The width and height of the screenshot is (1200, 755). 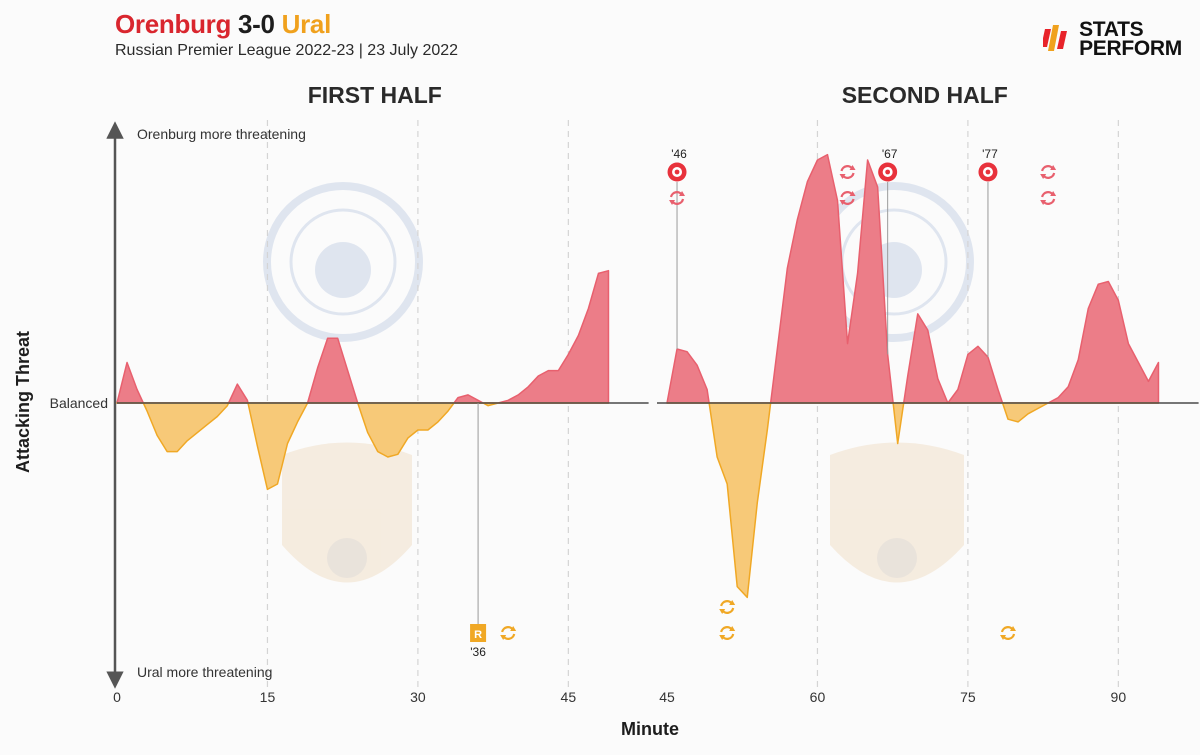 What do you see at coordinates (1111, 29) in the screenshot?
I see `brand-line-stats: STATS` at bounding box center [1111, 29].